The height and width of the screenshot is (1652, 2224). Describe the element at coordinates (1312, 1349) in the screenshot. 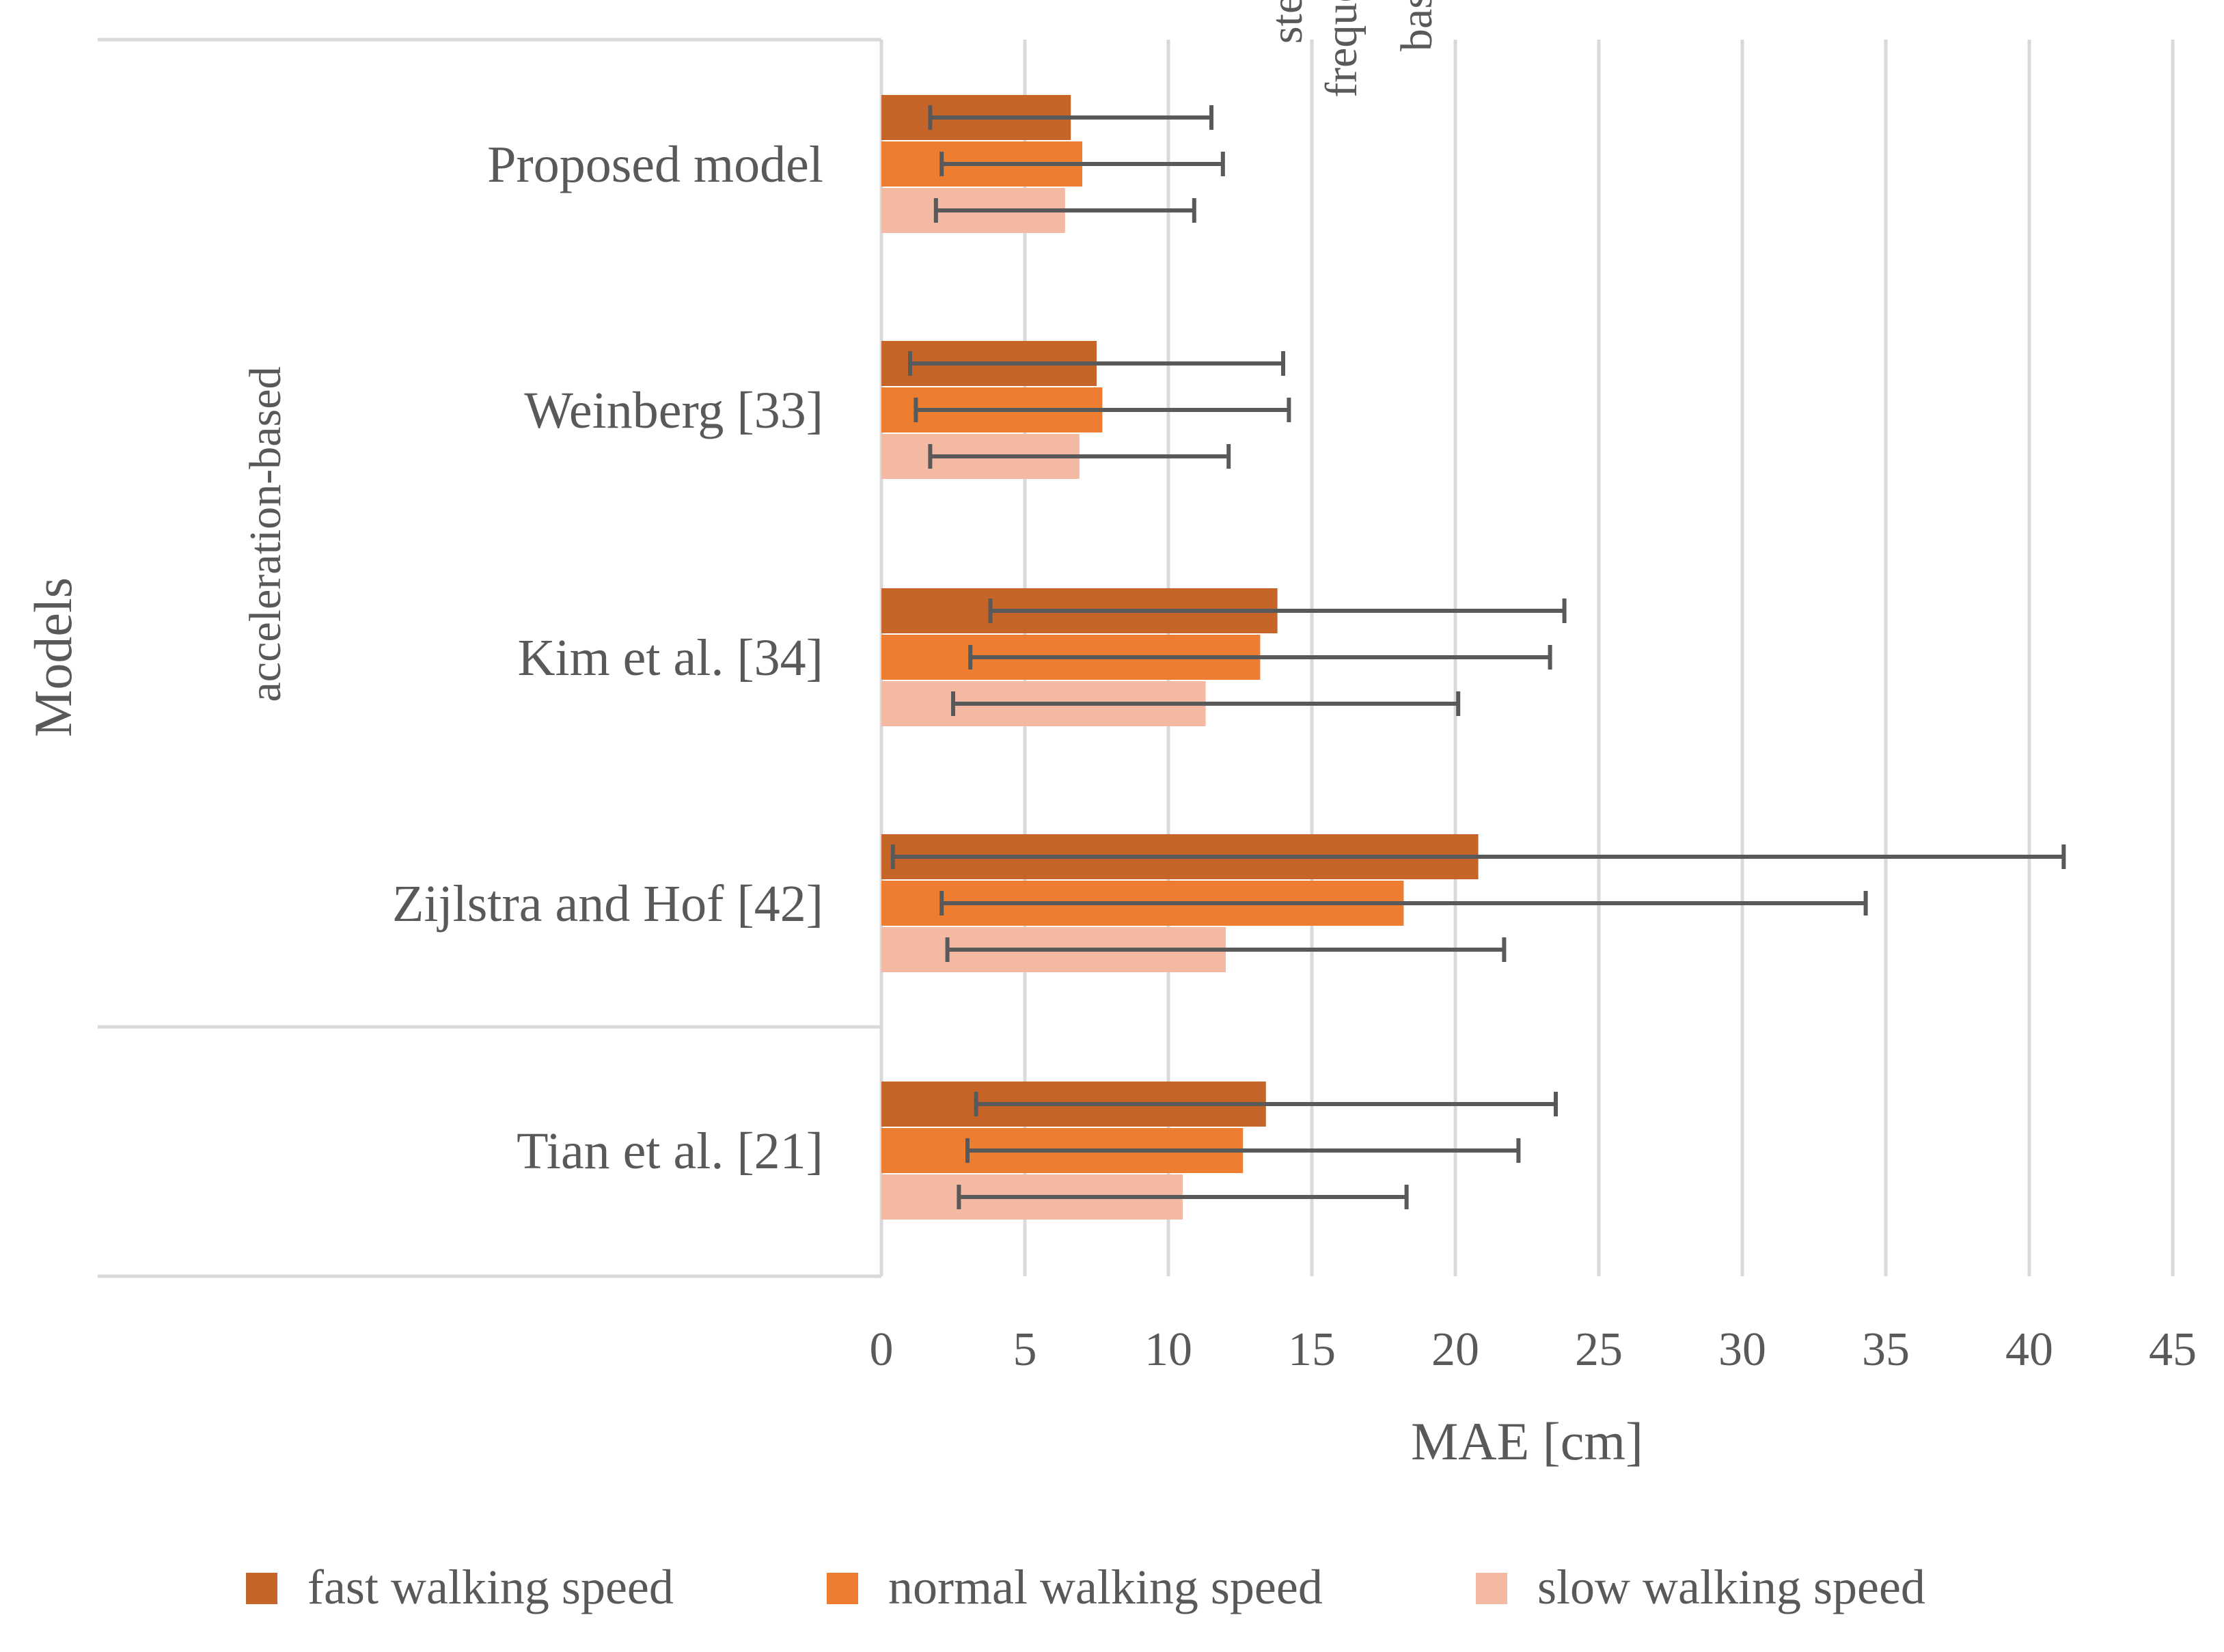

I see `x-tick-label: 15` at that location.